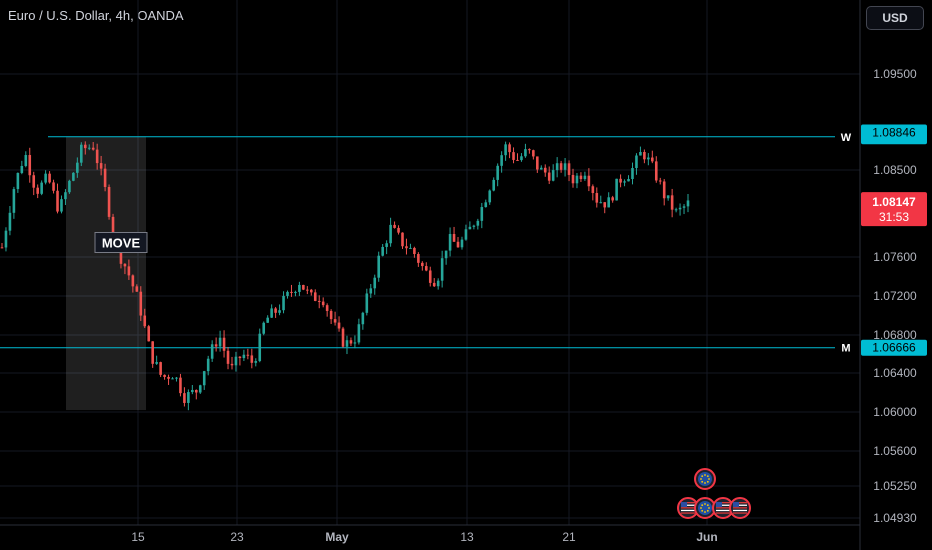 The height and width of the screenshot is (550, 932). What do you see at coordinates (895, 18) in the screenshot?
I see `currency-button: USD` at bounding box center [895, 18].